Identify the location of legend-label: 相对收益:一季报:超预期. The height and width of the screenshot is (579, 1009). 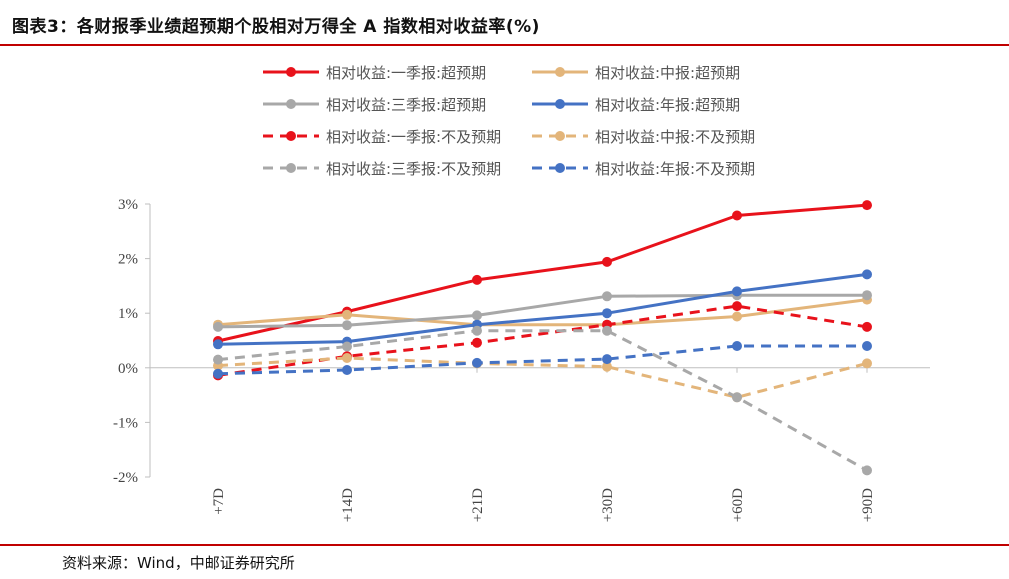
(406, 72).